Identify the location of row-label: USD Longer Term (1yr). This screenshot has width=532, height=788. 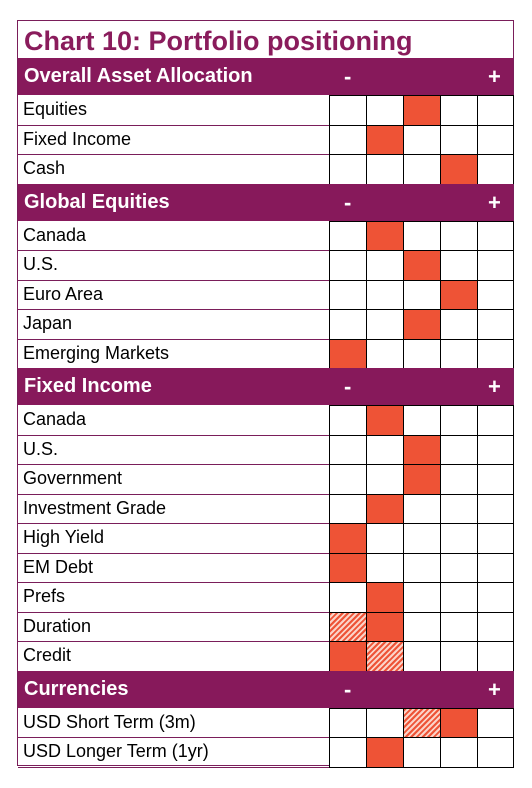
(116, 751).